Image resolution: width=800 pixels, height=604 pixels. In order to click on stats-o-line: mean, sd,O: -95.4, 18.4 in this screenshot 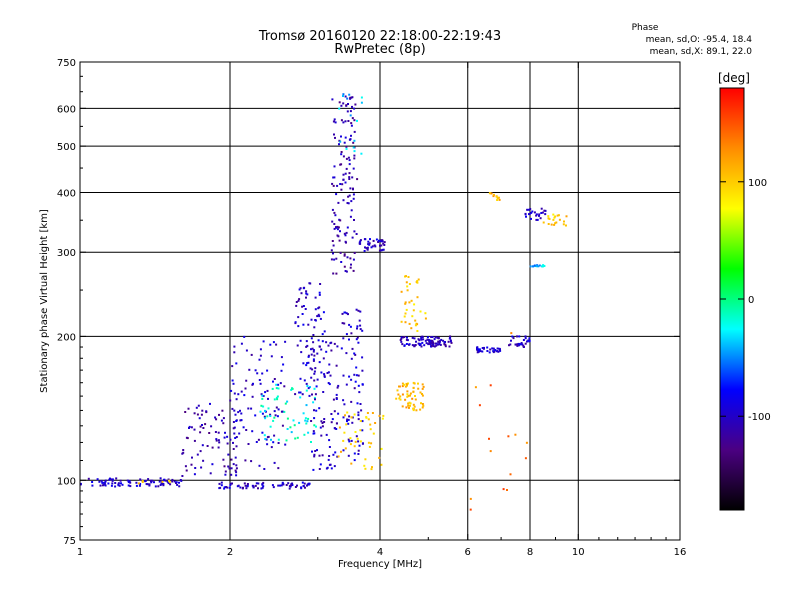, I will do `click(699, 40)`.